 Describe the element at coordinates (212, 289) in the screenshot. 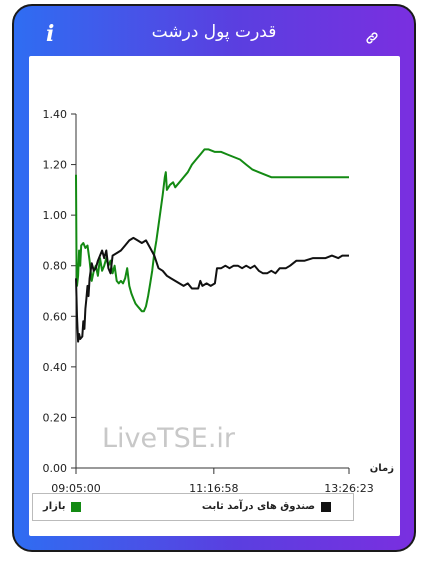

I see `series-line-fixed-income` at that location.